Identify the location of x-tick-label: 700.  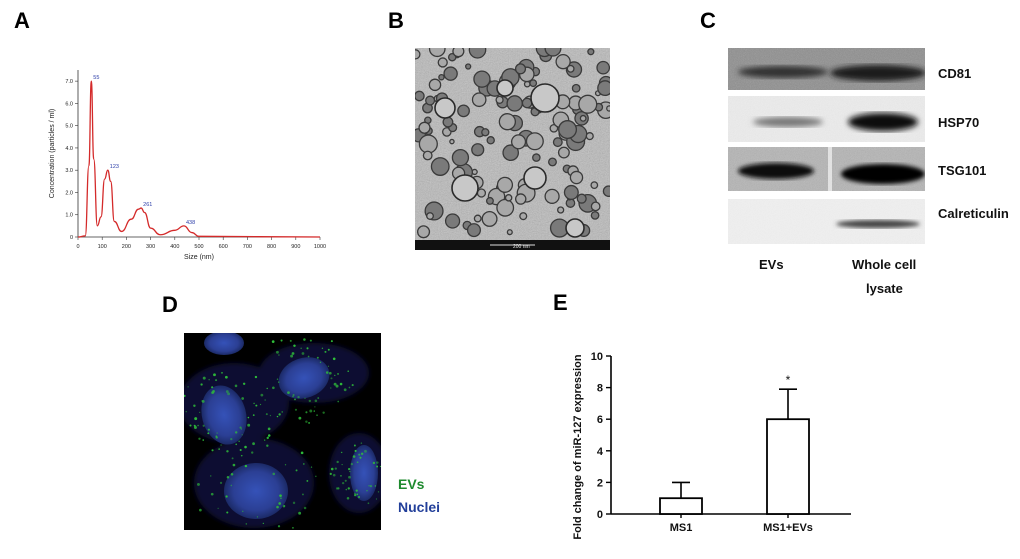
(247, 247).